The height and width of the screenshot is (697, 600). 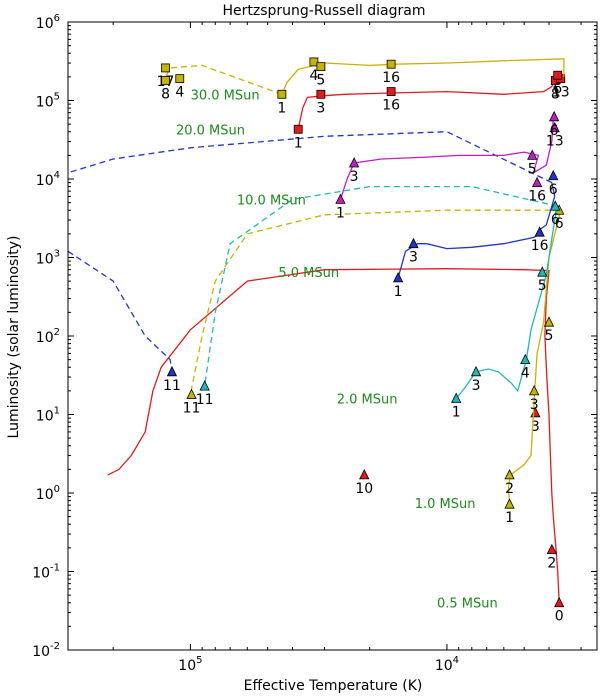 What do you see at coordinates (48, 258) in the screenshot?
I see `y-tick-label: 10³` at bounding box center [48, 258].